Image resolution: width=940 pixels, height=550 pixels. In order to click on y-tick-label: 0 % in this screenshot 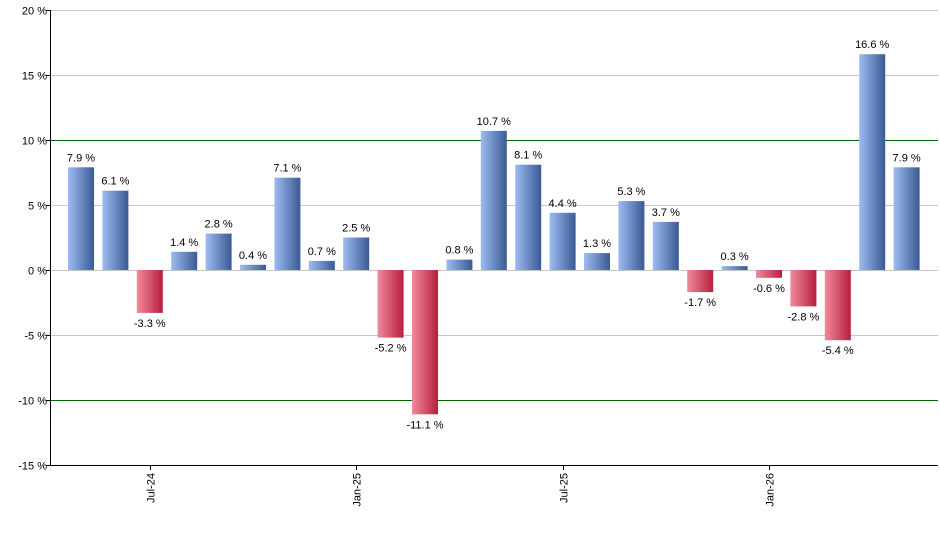, I will do `click(37, 272)`.